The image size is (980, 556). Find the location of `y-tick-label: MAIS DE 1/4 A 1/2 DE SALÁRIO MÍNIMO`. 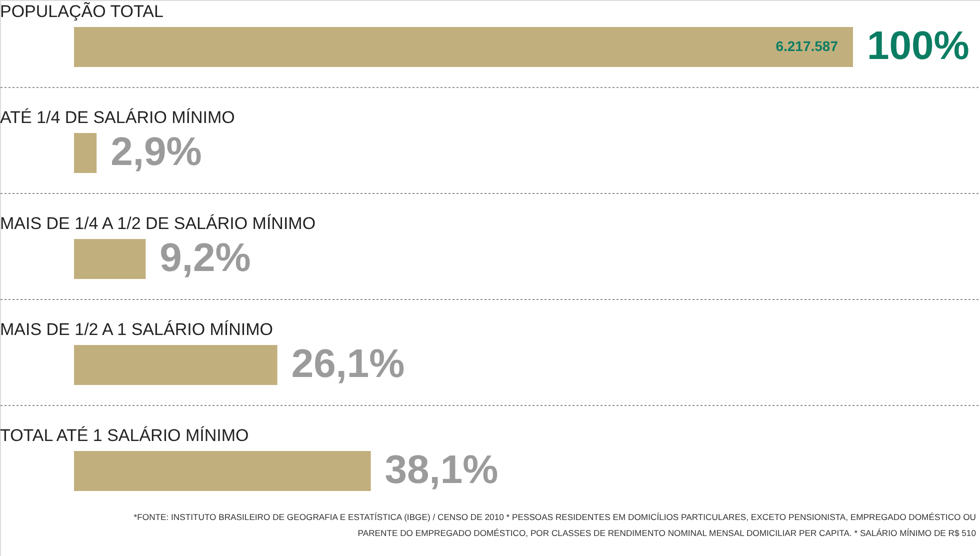

y-tick-label: MAIS DE 1/4 A 1/2 DE SALÁRIO MÍNIMO is located at coordinates (158, 223).